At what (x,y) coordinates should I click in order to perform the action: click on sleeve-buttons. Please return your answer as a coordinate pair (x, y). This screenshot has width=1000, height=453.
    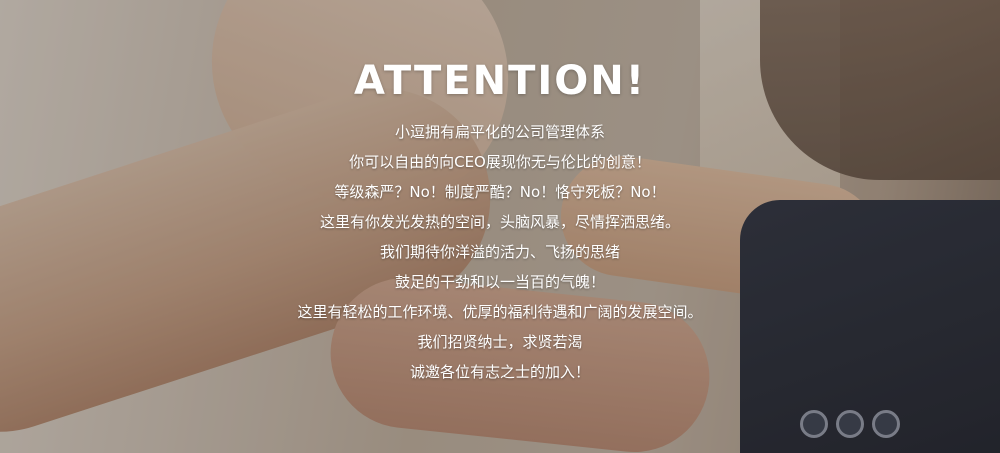
    Looking at the image, I should click on (850, 424).